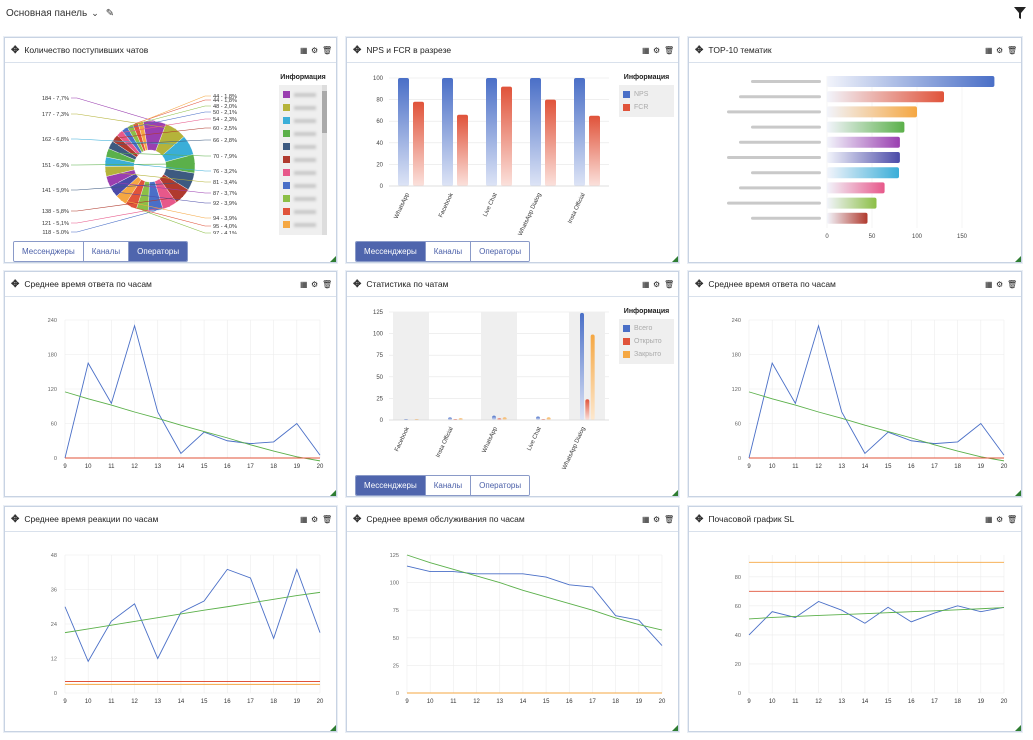  I want to click on legend-scrollbar, so click(324, 160).